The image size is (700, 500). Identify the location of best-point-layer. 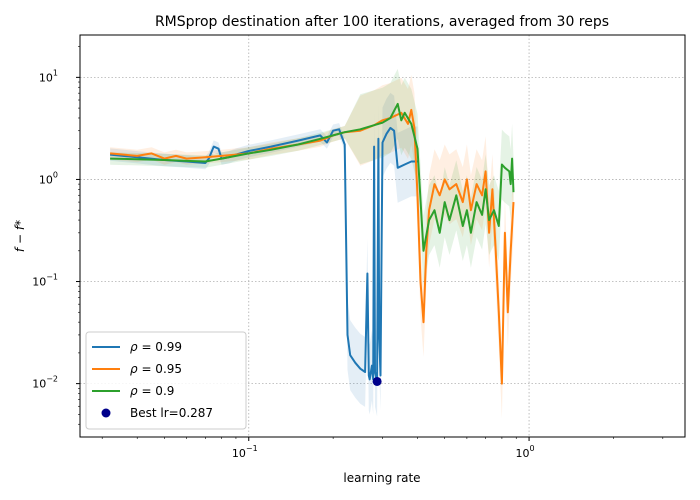
(377, 381).